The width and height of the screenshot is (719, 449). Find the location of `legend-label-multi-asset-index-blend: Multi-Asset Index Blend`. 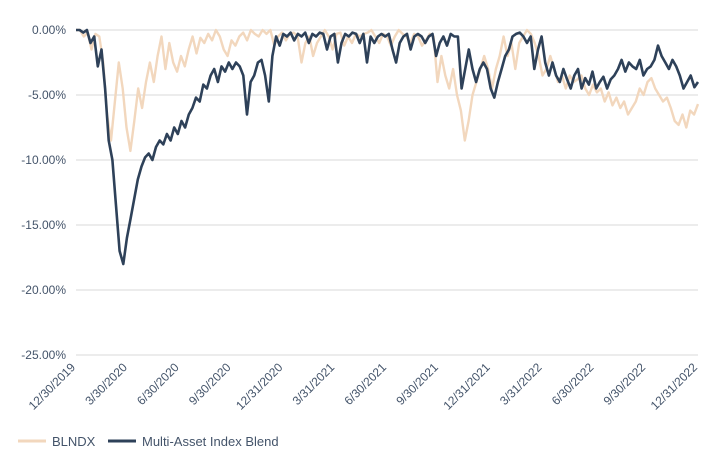

legend-label-multi-asset-index-blend: Multi-Asset Index Blend is located at coordinates (210, 441).